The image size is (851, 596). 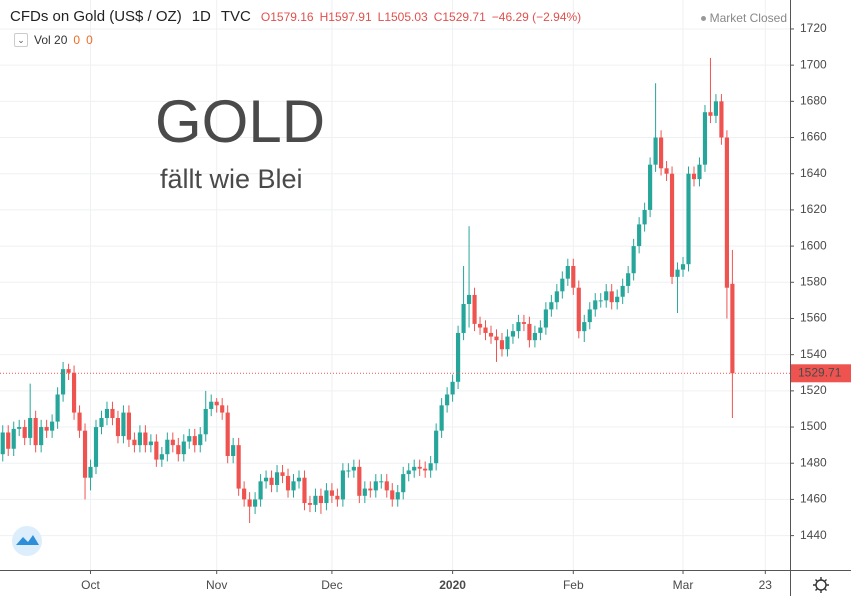 I want to click on status-text: Market Closed, so click(x=748, y=18).